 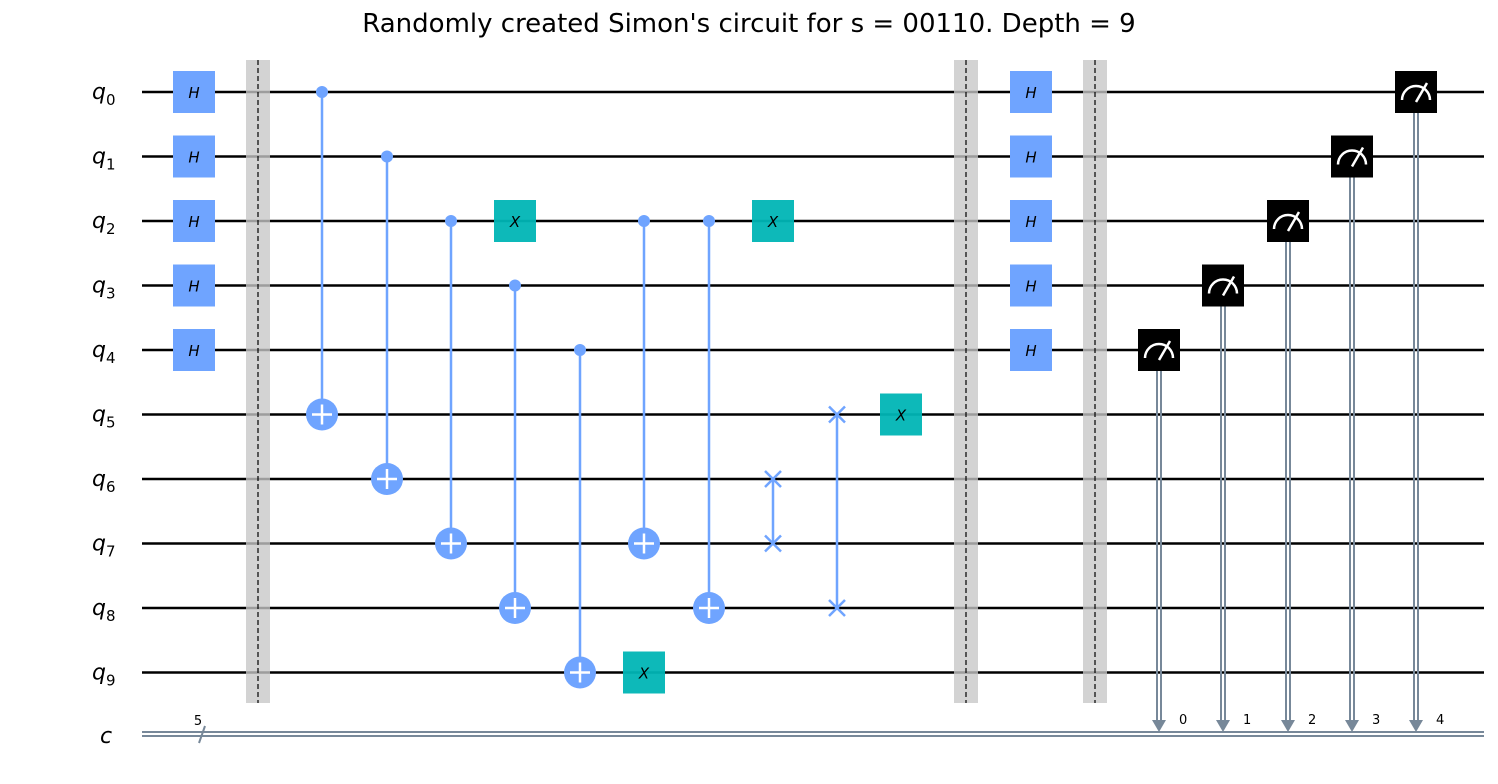 I want to click on op-0-h-q4-box, so click(x=194, y=350).